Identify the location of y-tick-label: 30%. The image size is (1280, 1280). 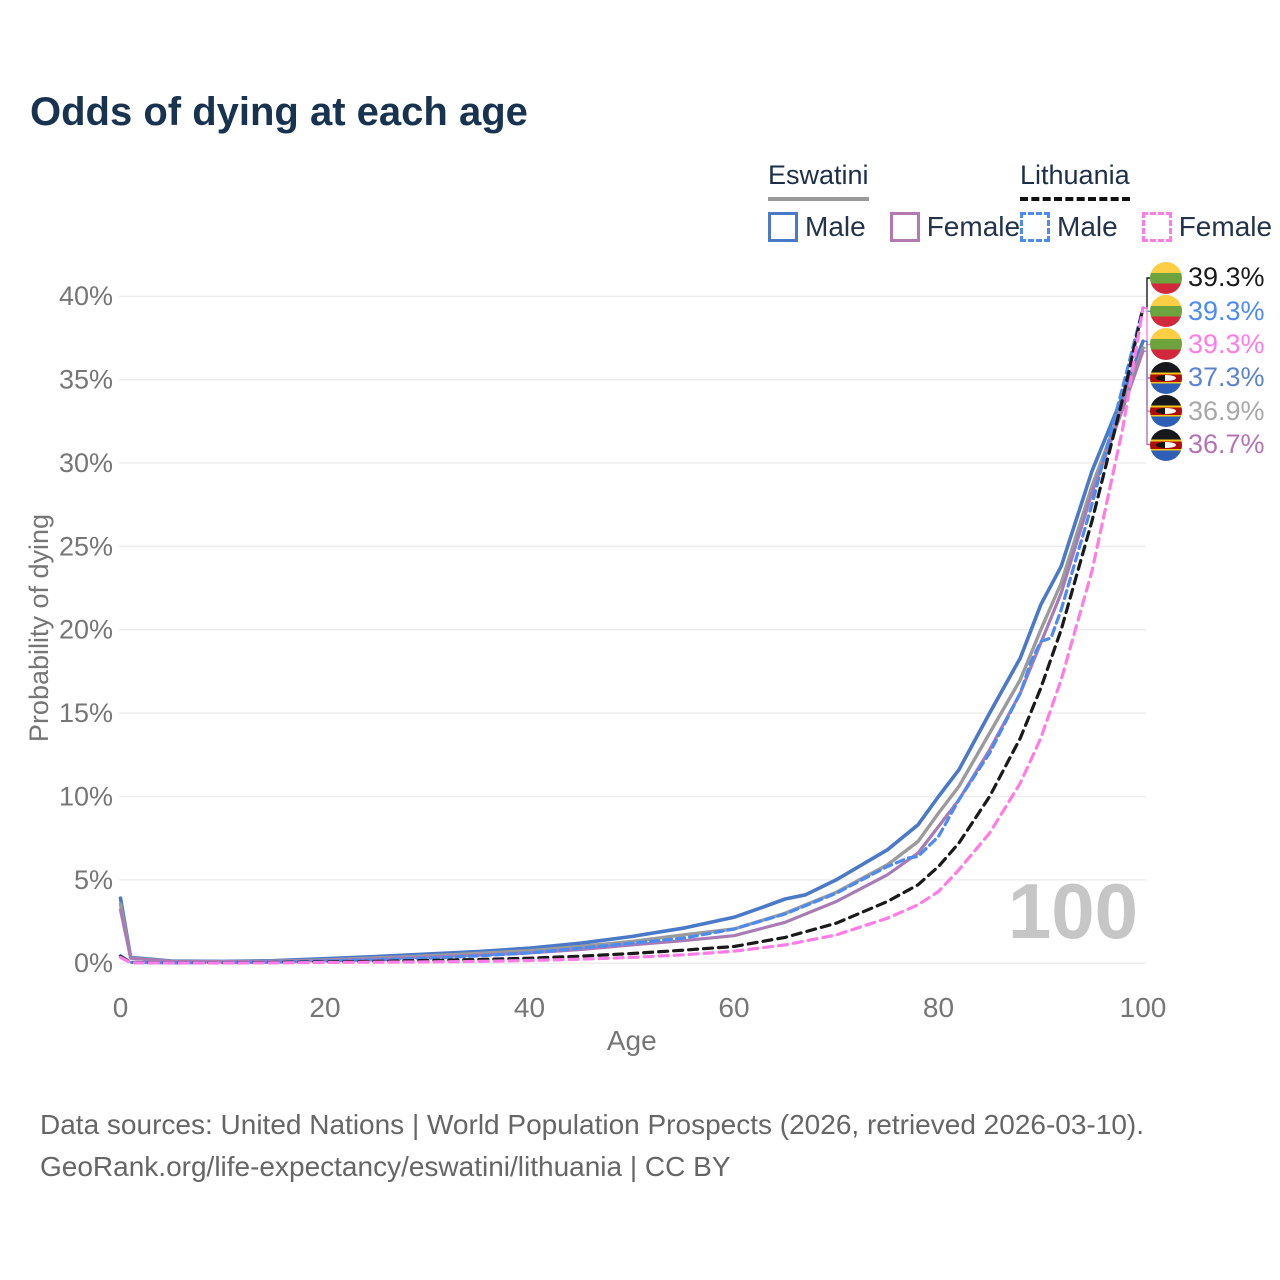
(86, 463).